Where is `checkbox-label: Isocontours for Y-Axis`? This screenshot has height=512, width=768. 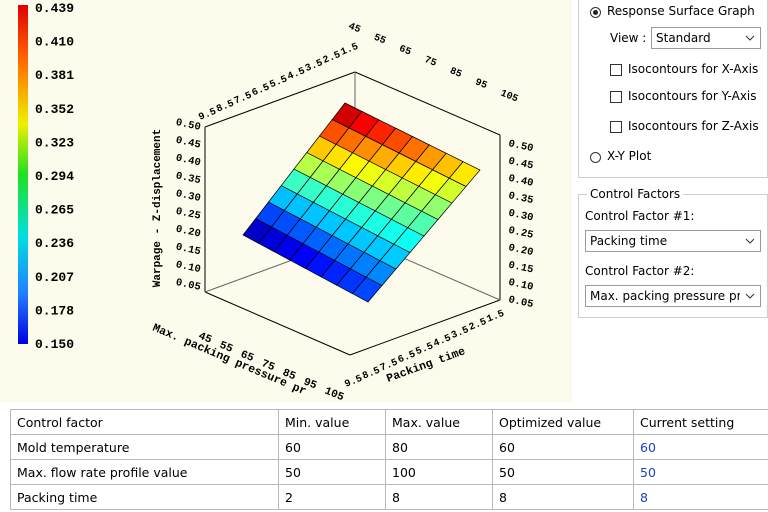
checkbox-label: Isocontours for Y-Axis is located at coordinates (692, 96).